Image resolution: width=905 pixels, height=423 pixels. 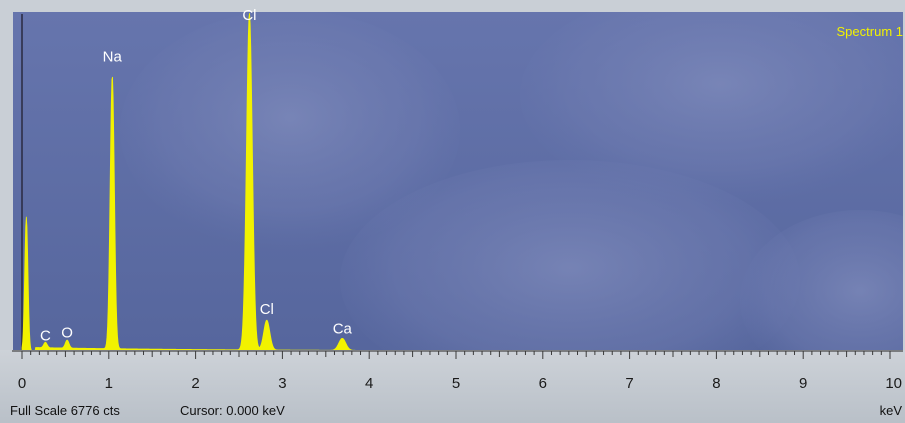 What do you see at coordinates (22, 383) in the screenshot?
I see `x-tick-label: 0` at bounding box center [22, 383].